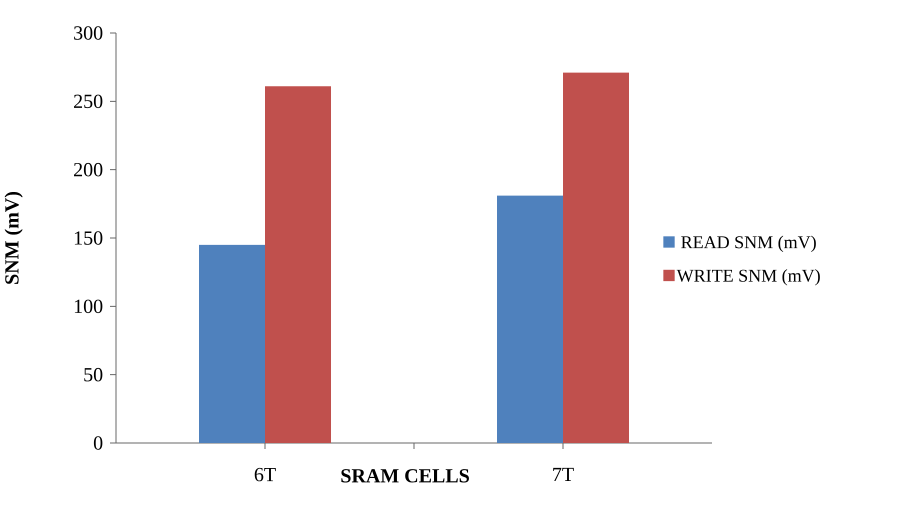 This screenshot has width=906, height=506. Describe the element at coordinates (88, 307) in the screenshot. I see `y-tick-label: 100` at that location.